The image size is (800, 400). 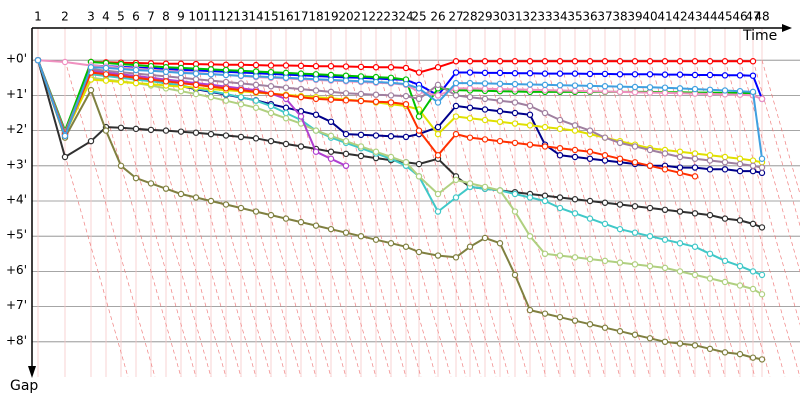 What do you see at coordinates (679, 17) in the screenshot?
I see `x-tick-label: 42` at bounding box center [679, 17].